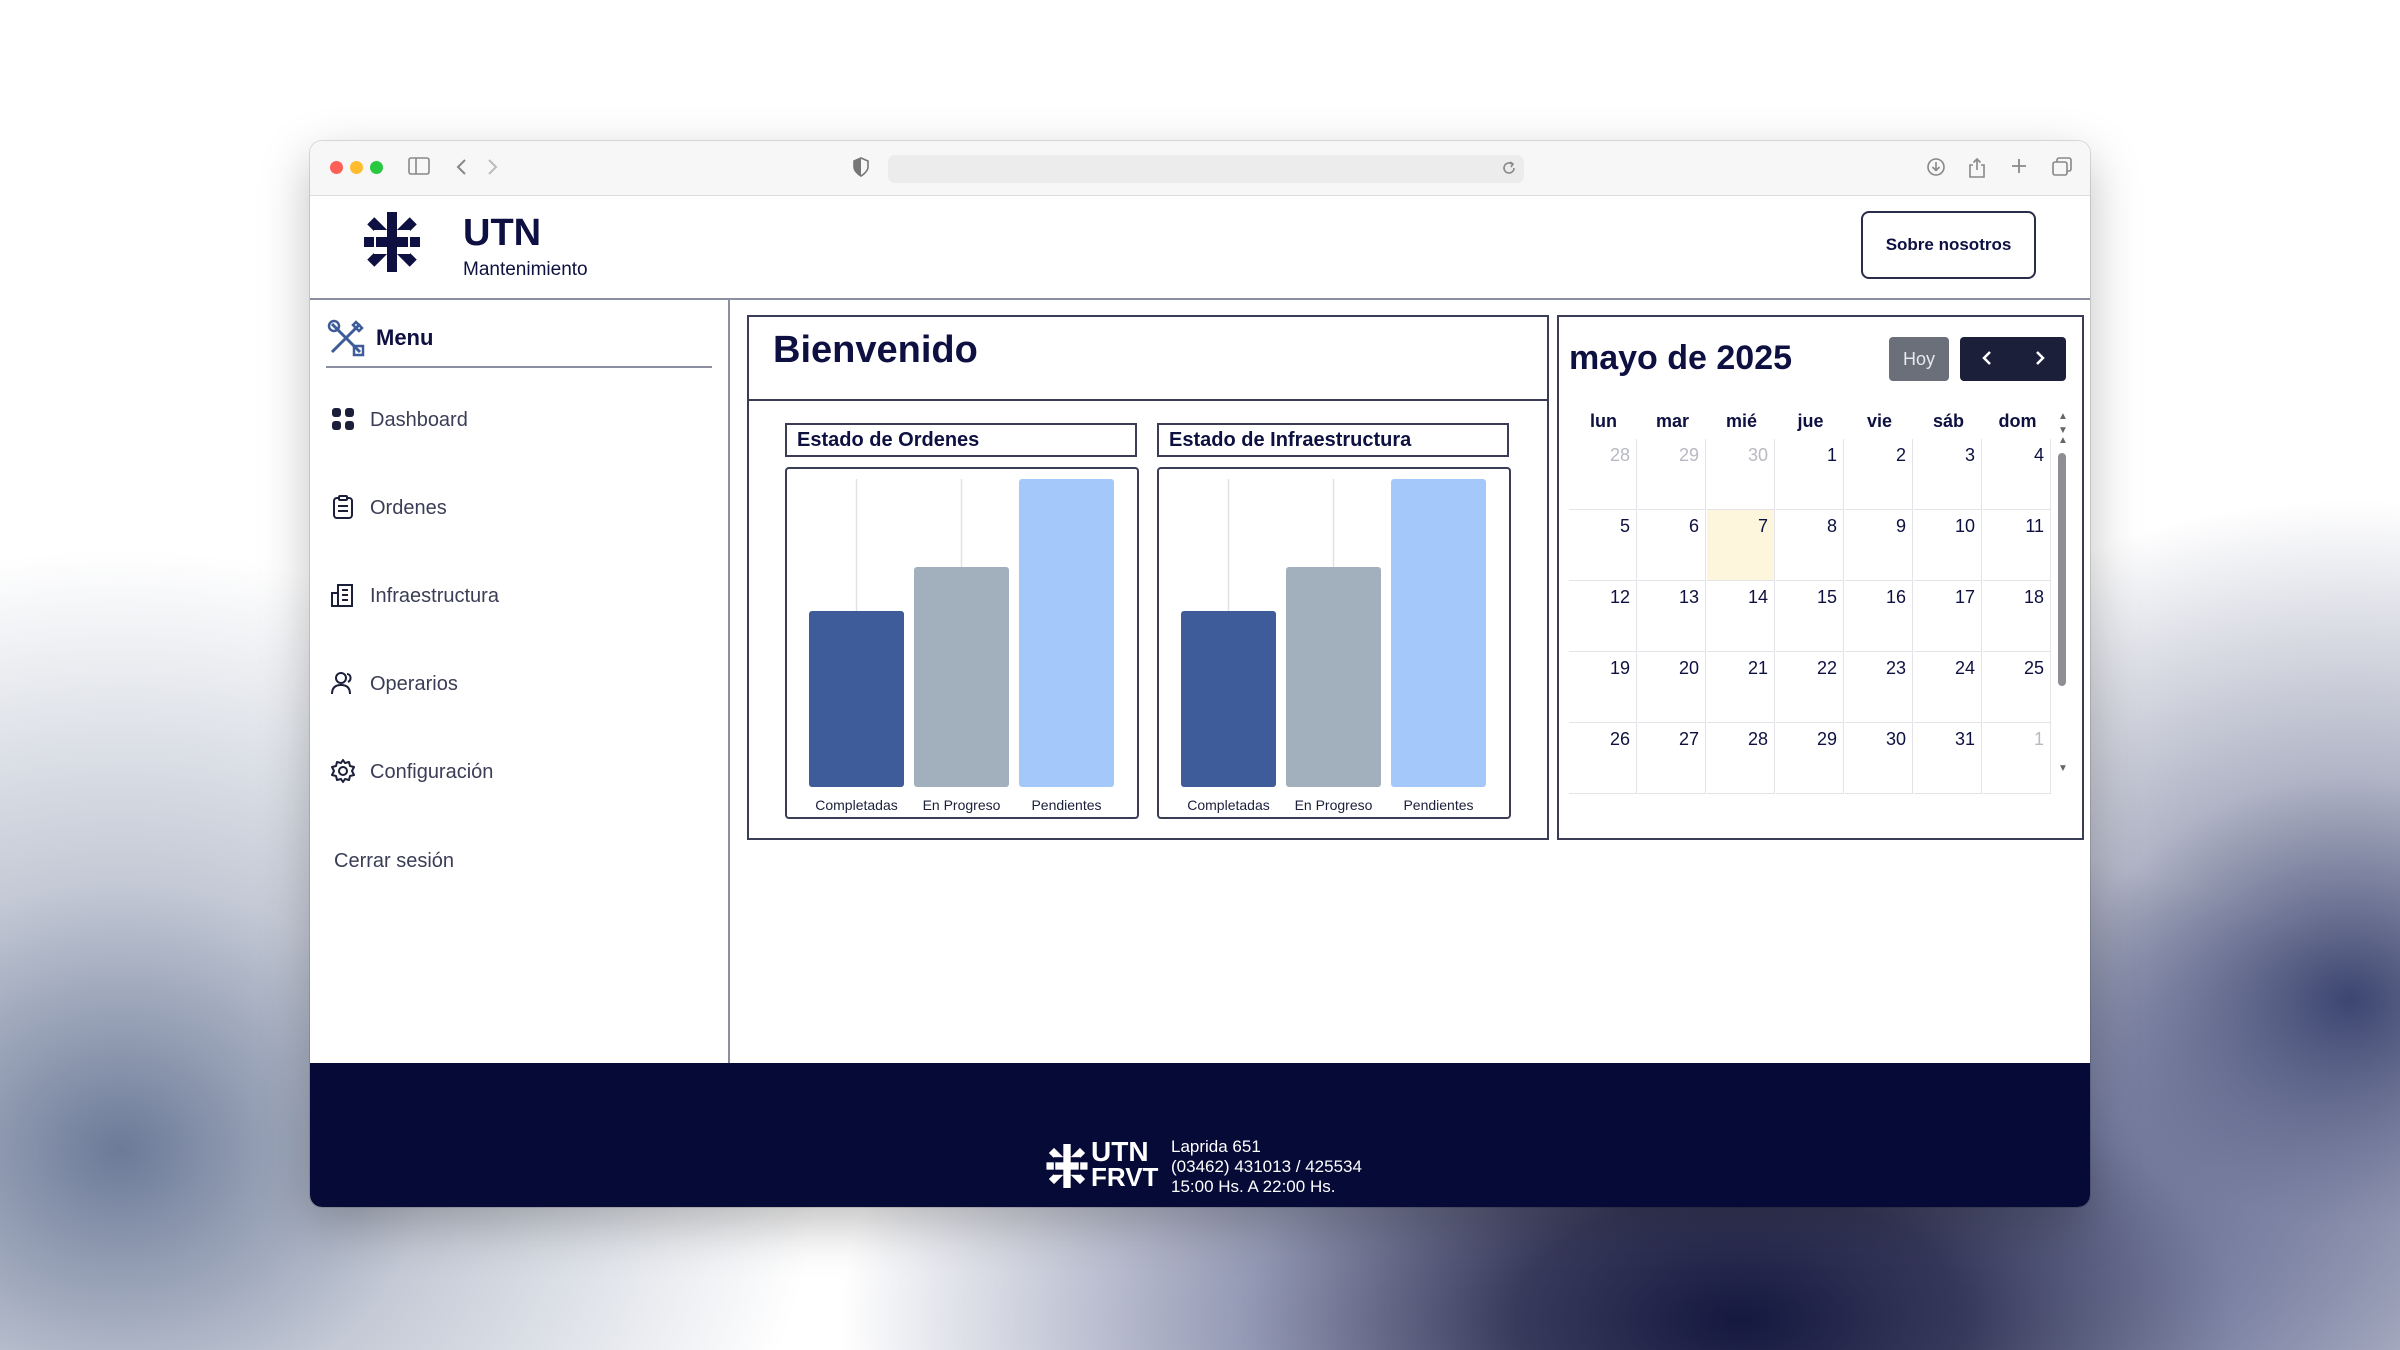 The width and height of the screenshot is (2400, 1350). Describe the element at coordinates (1948, 687) in the screenshot. I see `calendar-day: 24` at that location.